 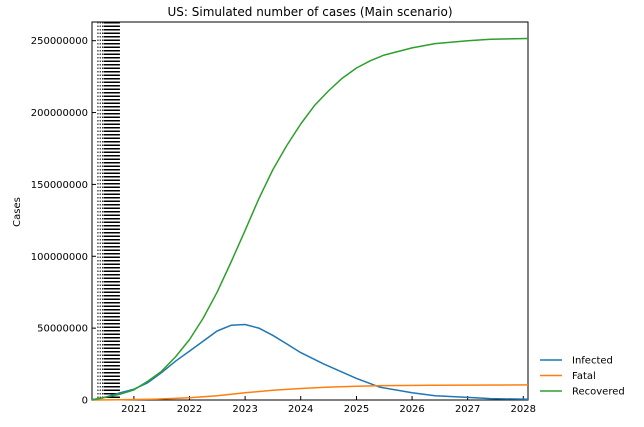 I want to click on y-tick-label-2: 100000000, so click(x=59, y=257).